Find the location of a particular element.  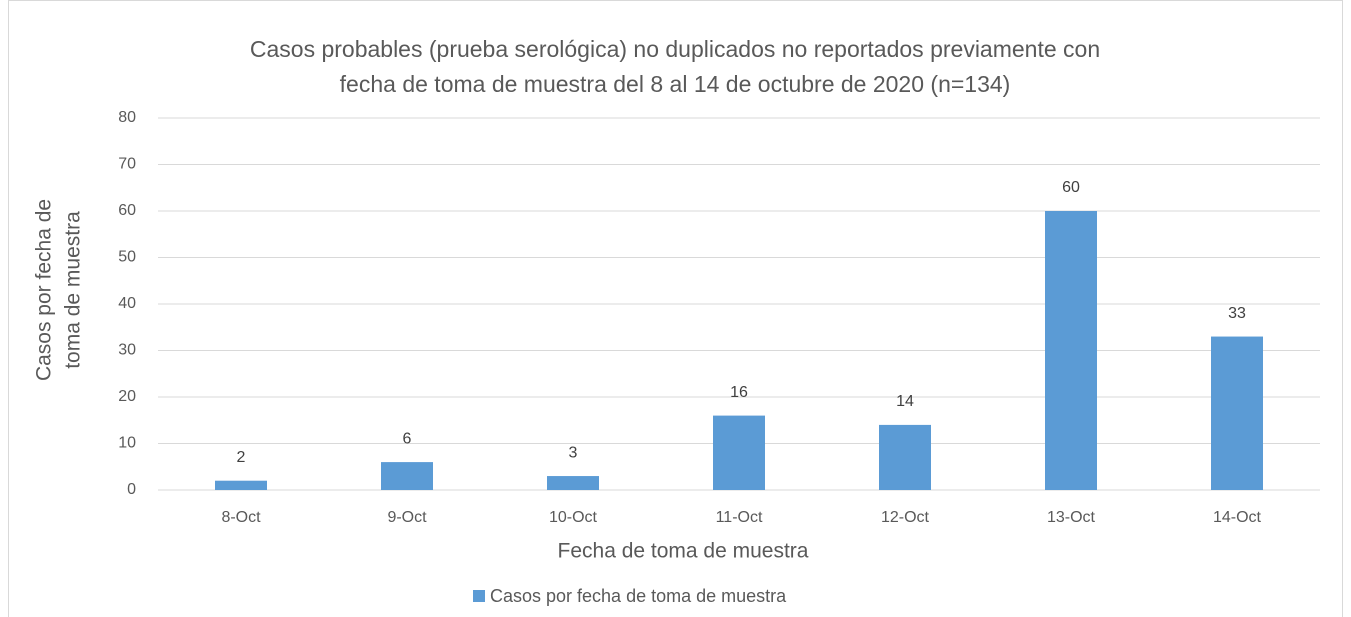

legend-label: Casos por fecha de toma de muestra is located at coordinates (638, 596).